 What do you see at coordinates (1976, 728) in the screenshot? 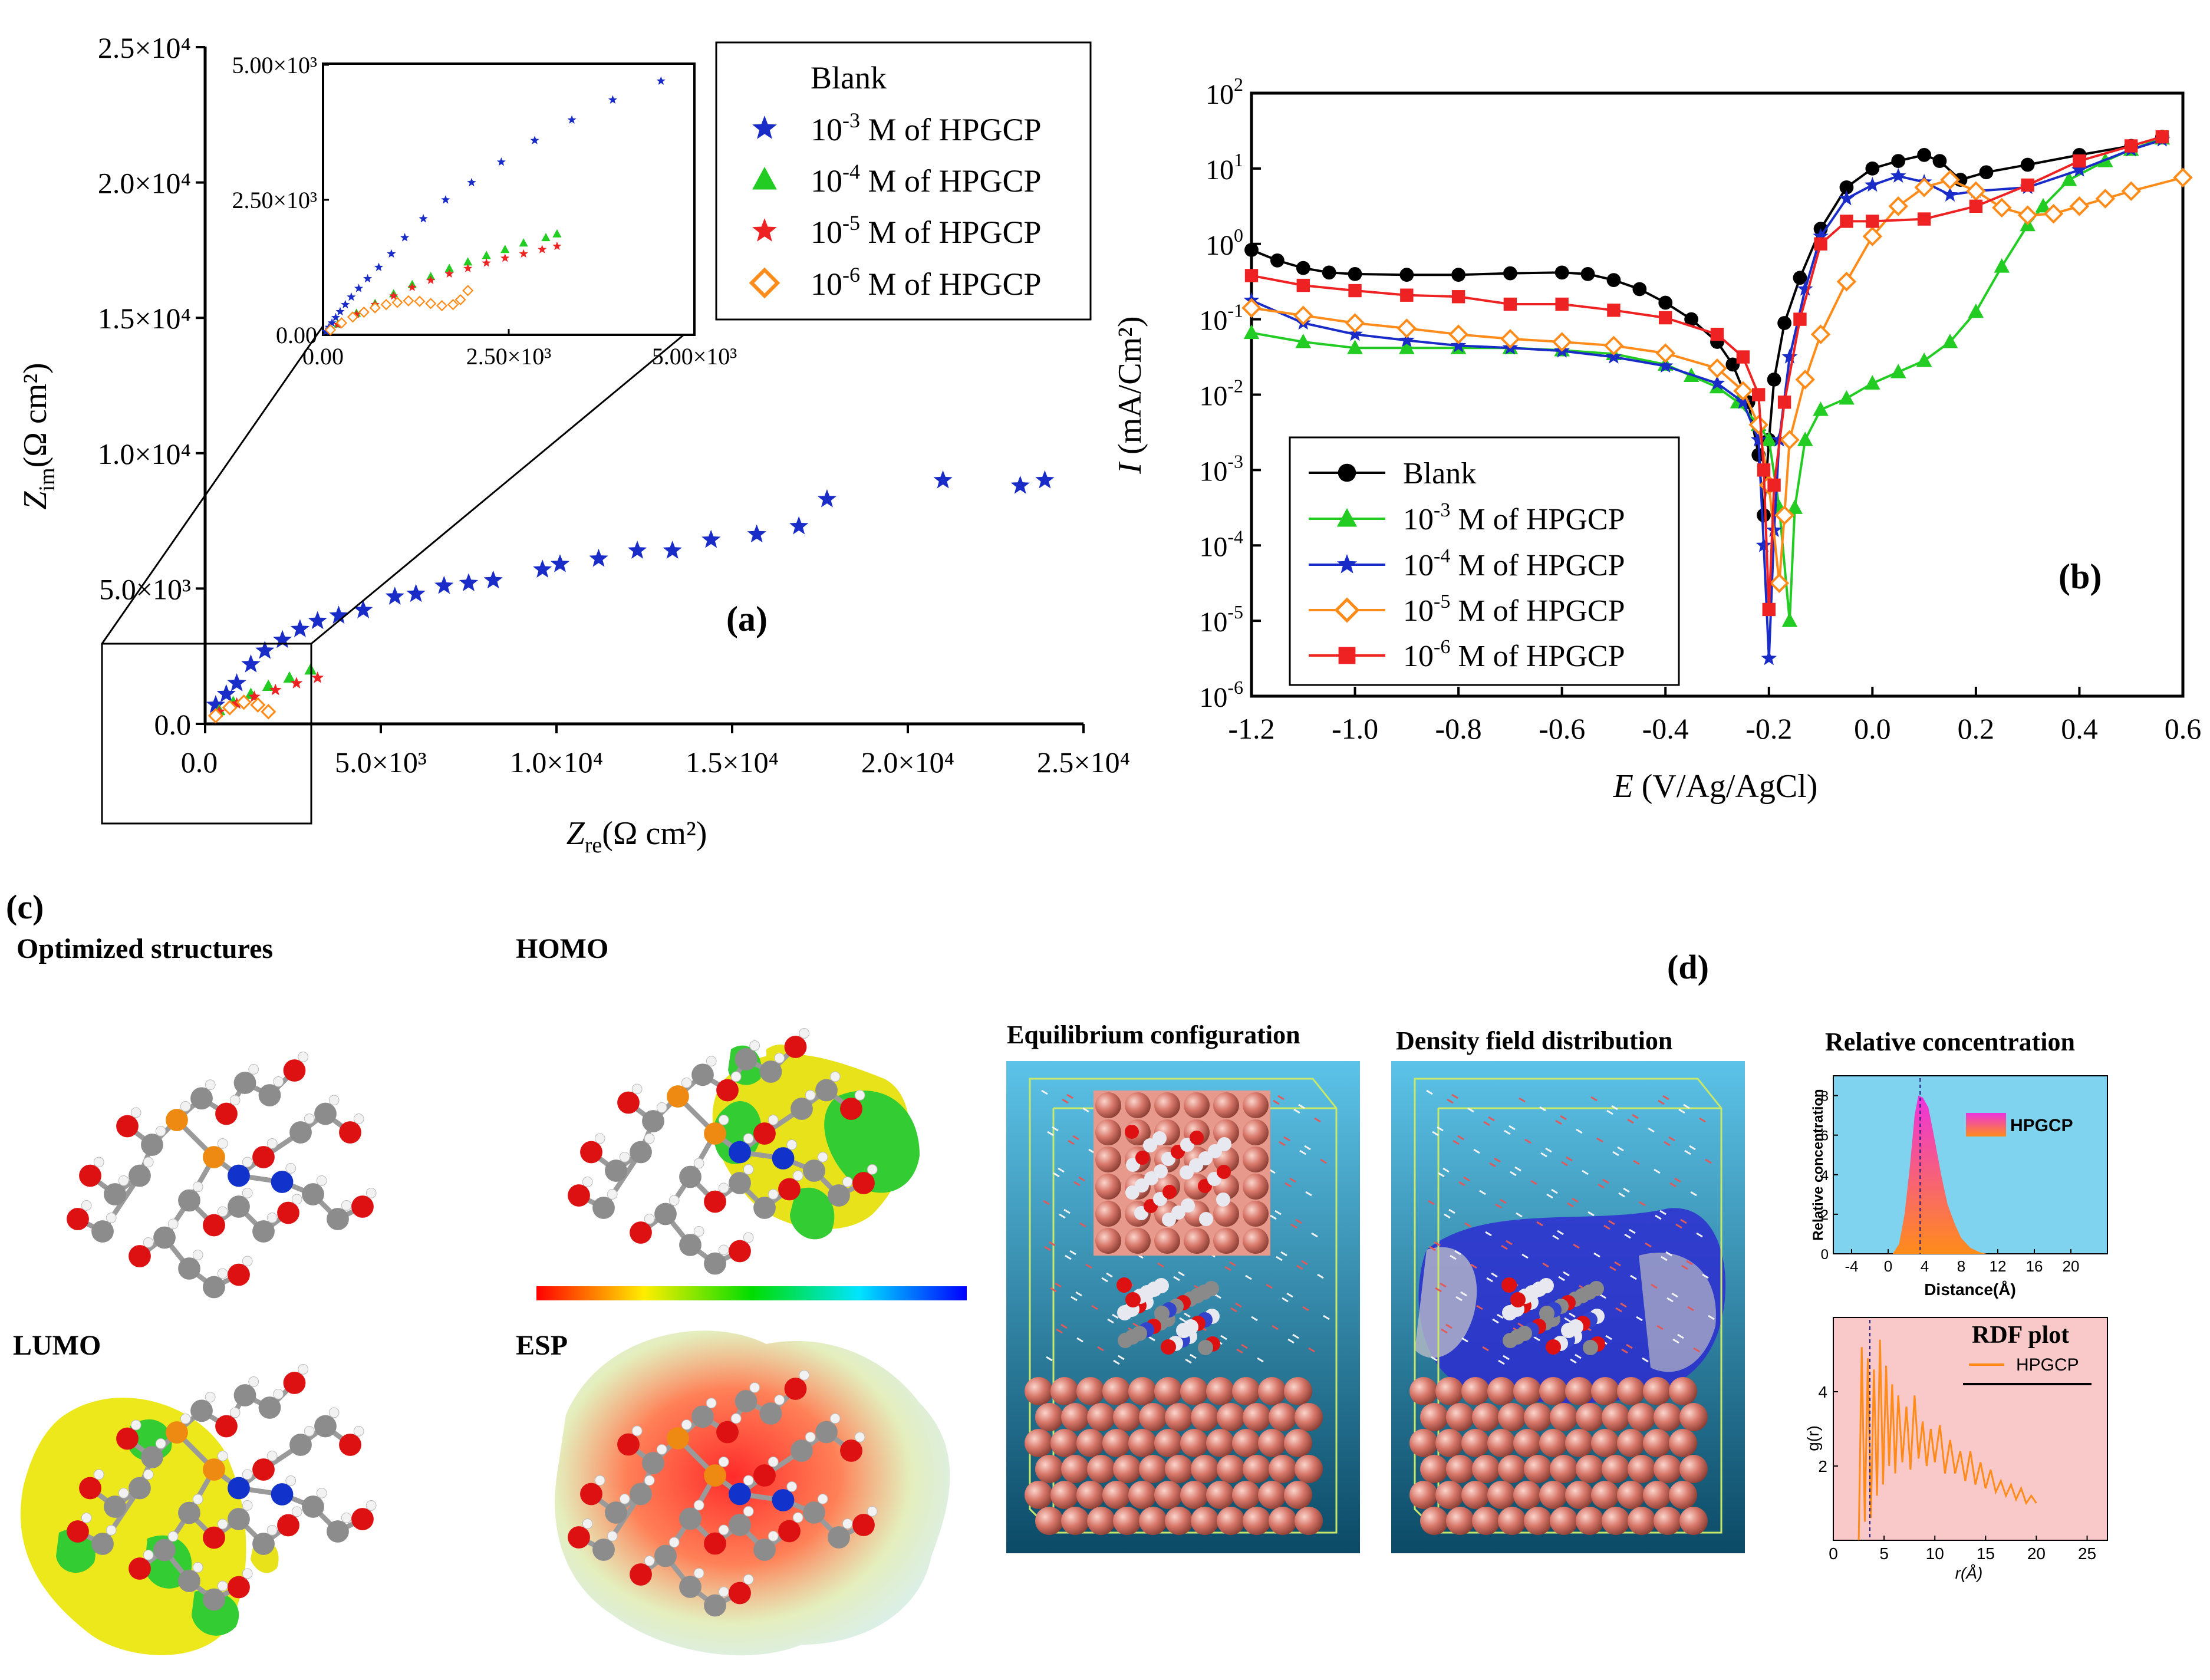
I see `tafel-x-tick-label: 0.2` at bounding box center [1976, 728].